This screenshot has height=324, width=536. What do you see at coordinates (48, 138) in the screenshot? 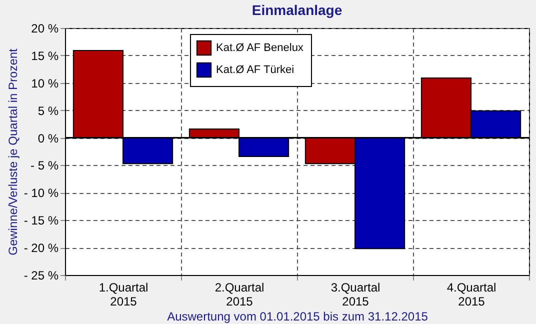
I see `y-tick-label: 0 %` at bounding box center [48, 138].